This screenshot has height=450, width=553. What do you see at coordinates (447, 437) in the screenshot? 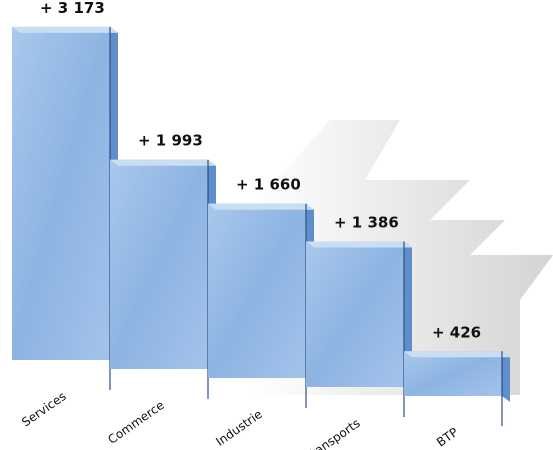
I see `category-label: BTP` at bounding box center [447, 437].